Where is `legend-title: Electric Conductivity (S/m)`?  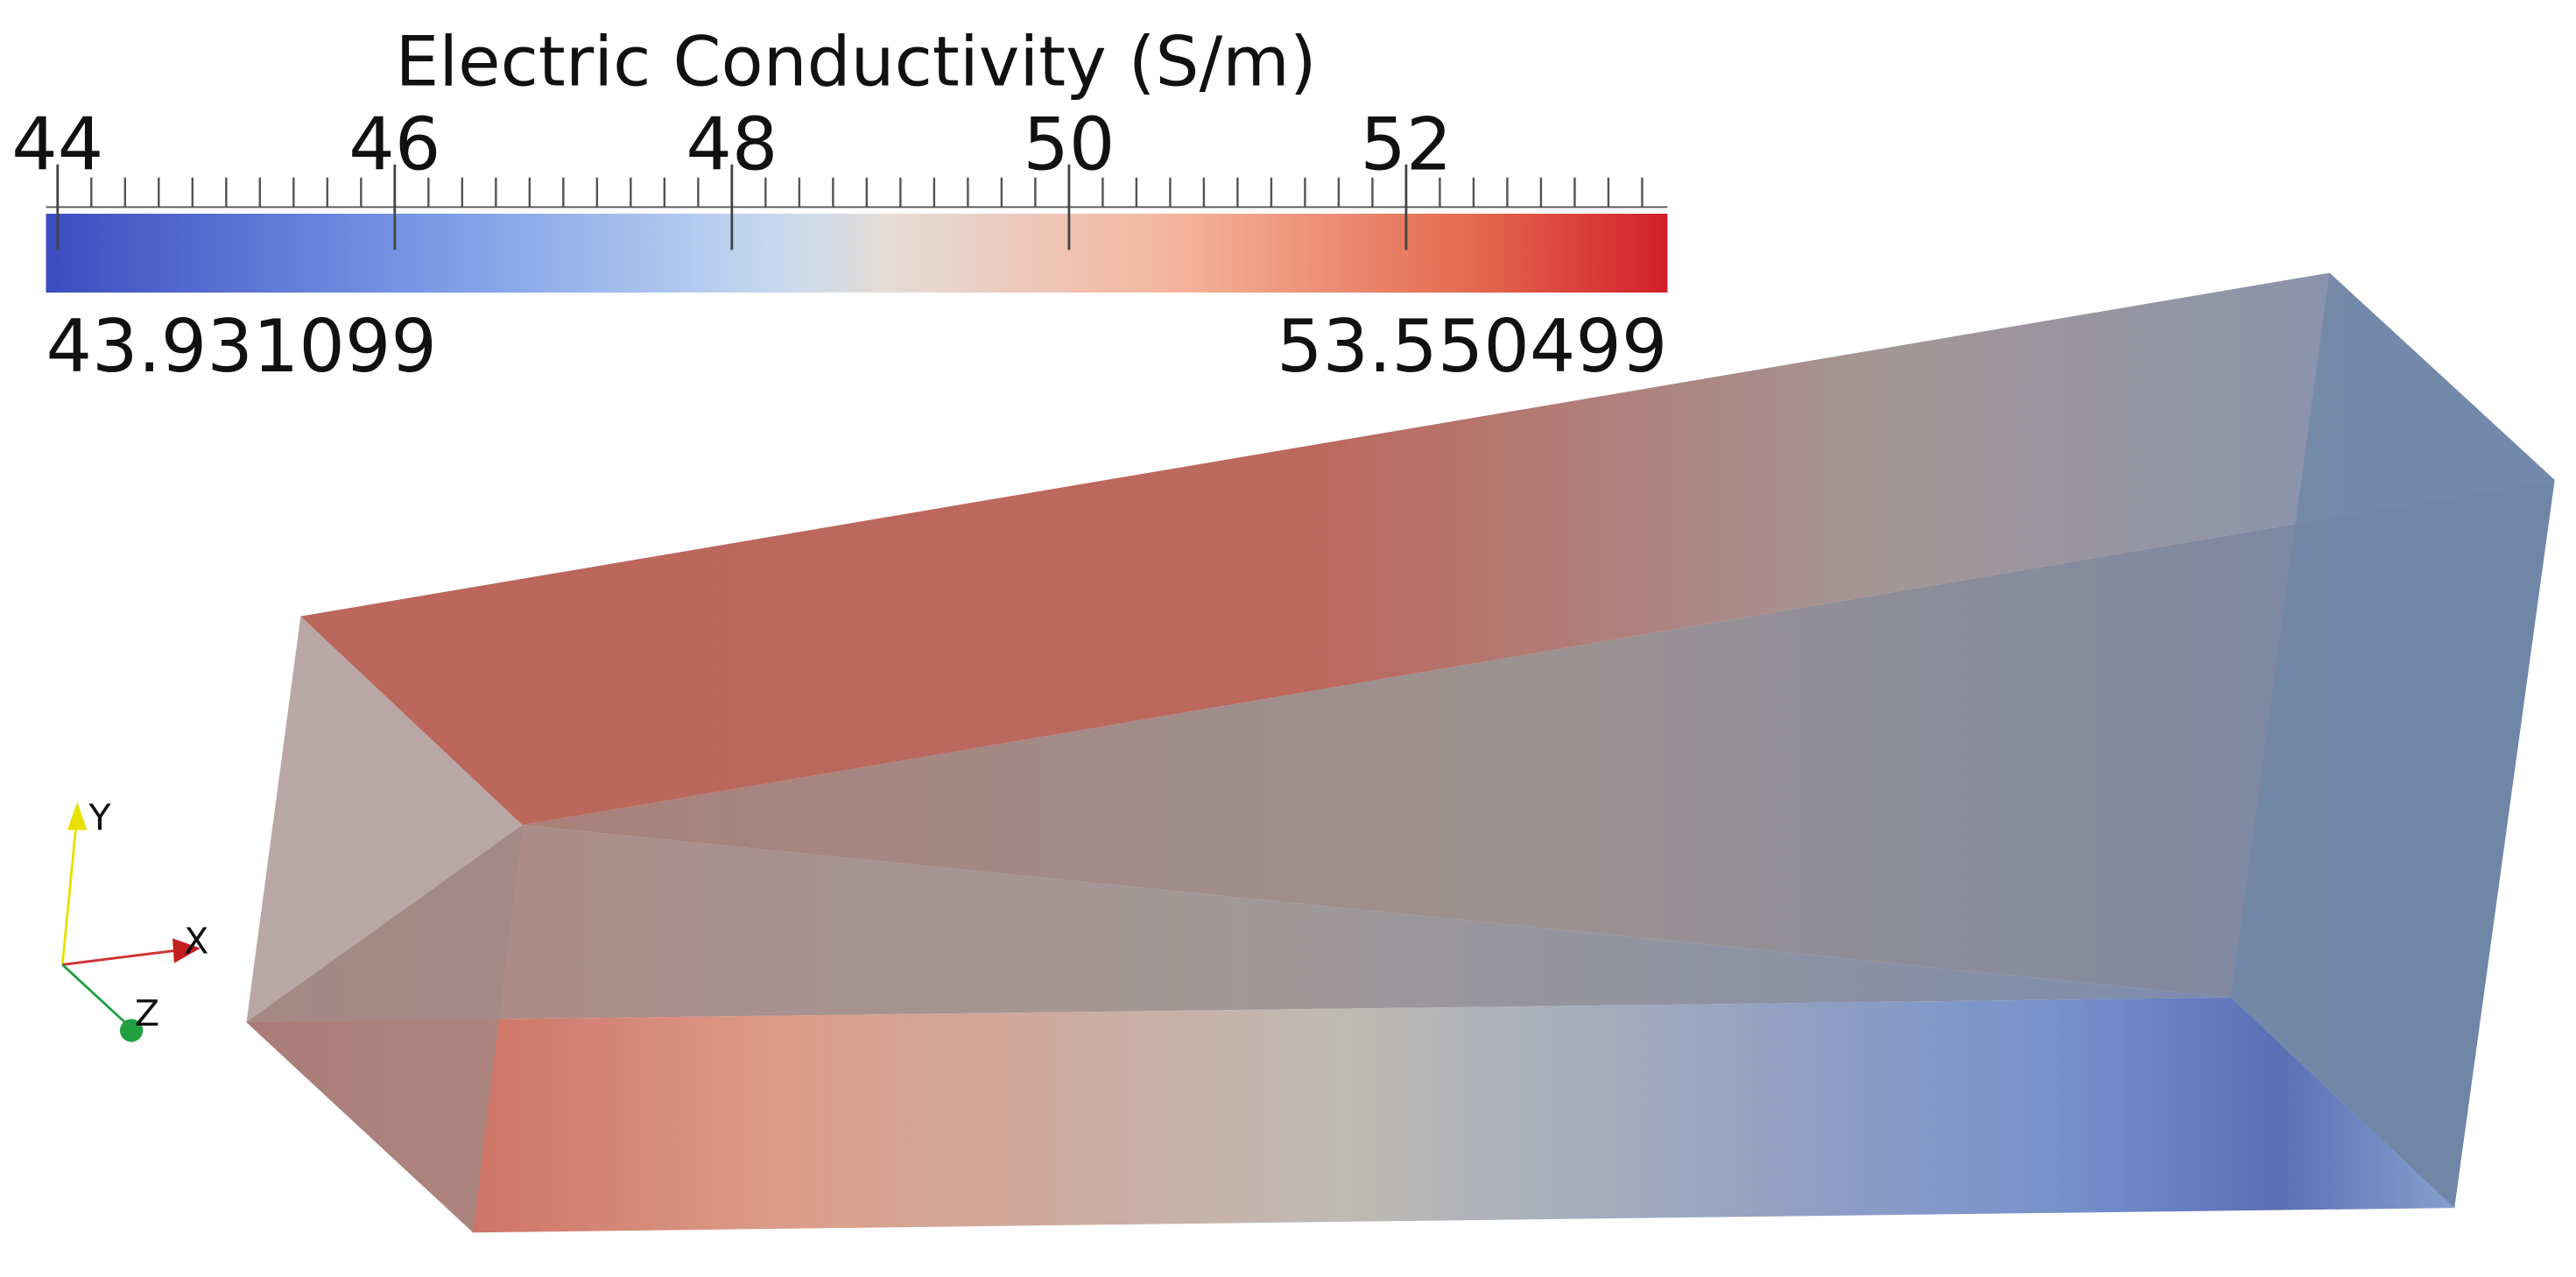 legend-title: Electric Conductivity (S/m) is located at coordinates (855, 62).